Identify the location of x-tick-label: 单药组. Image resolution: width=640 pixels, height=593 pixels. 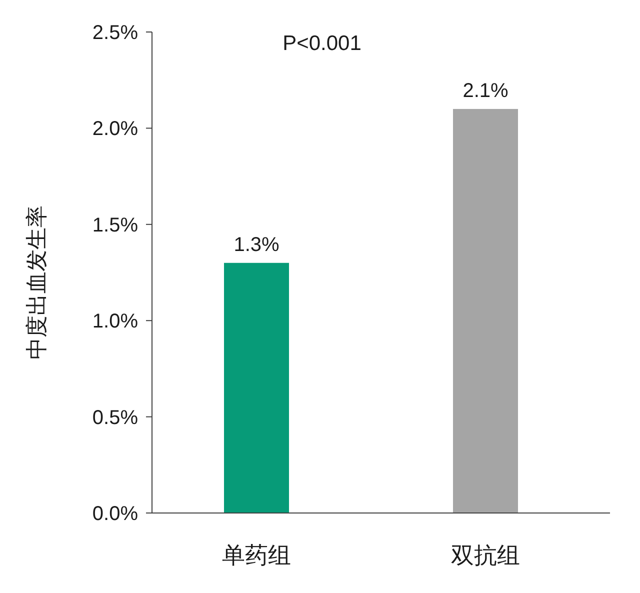
(256, 555).